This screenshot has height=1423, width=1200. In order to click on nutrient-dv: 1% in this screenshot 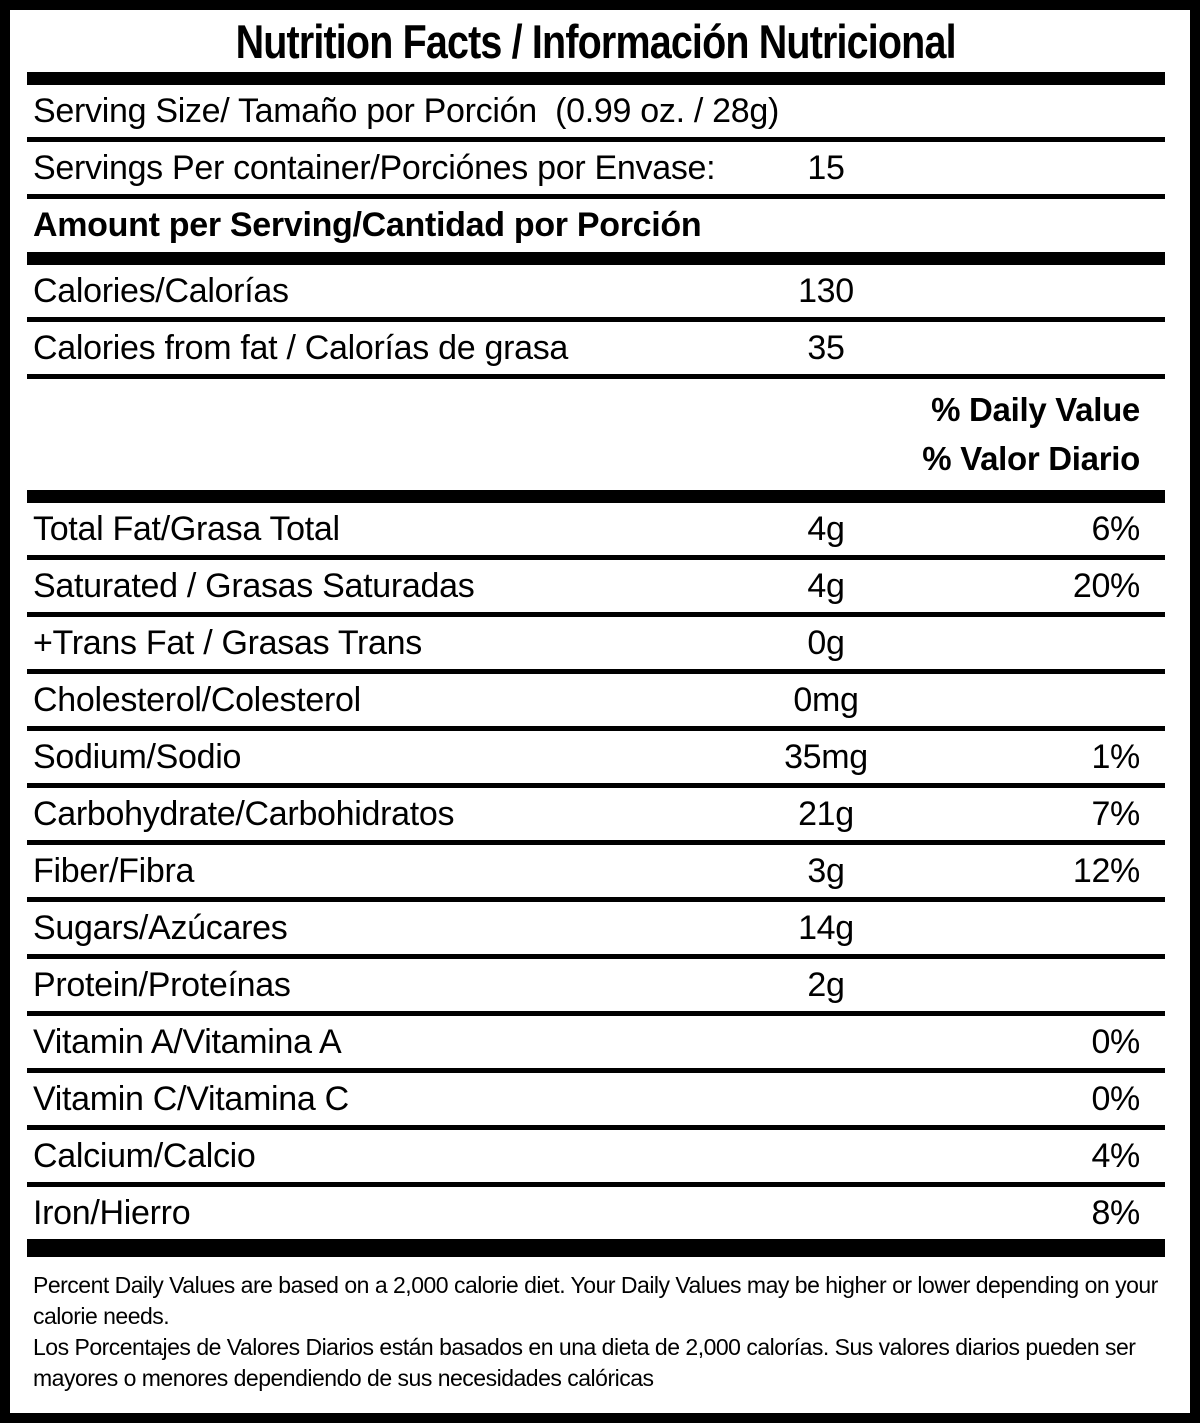, I will do `click(1115, 756)`.